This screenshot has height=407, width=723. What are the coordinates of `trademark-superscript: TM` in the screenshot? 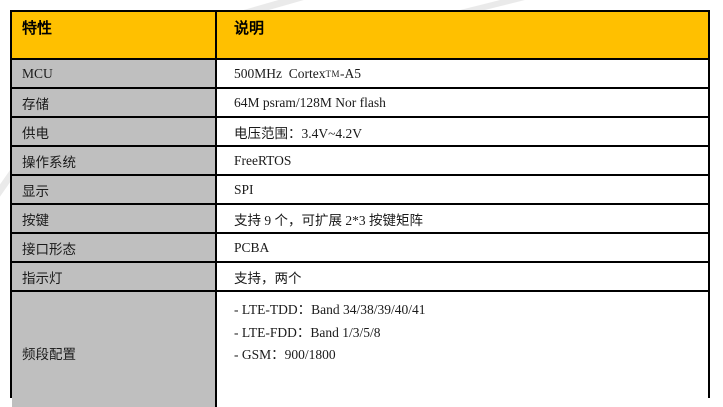 It's located at (332, 73).